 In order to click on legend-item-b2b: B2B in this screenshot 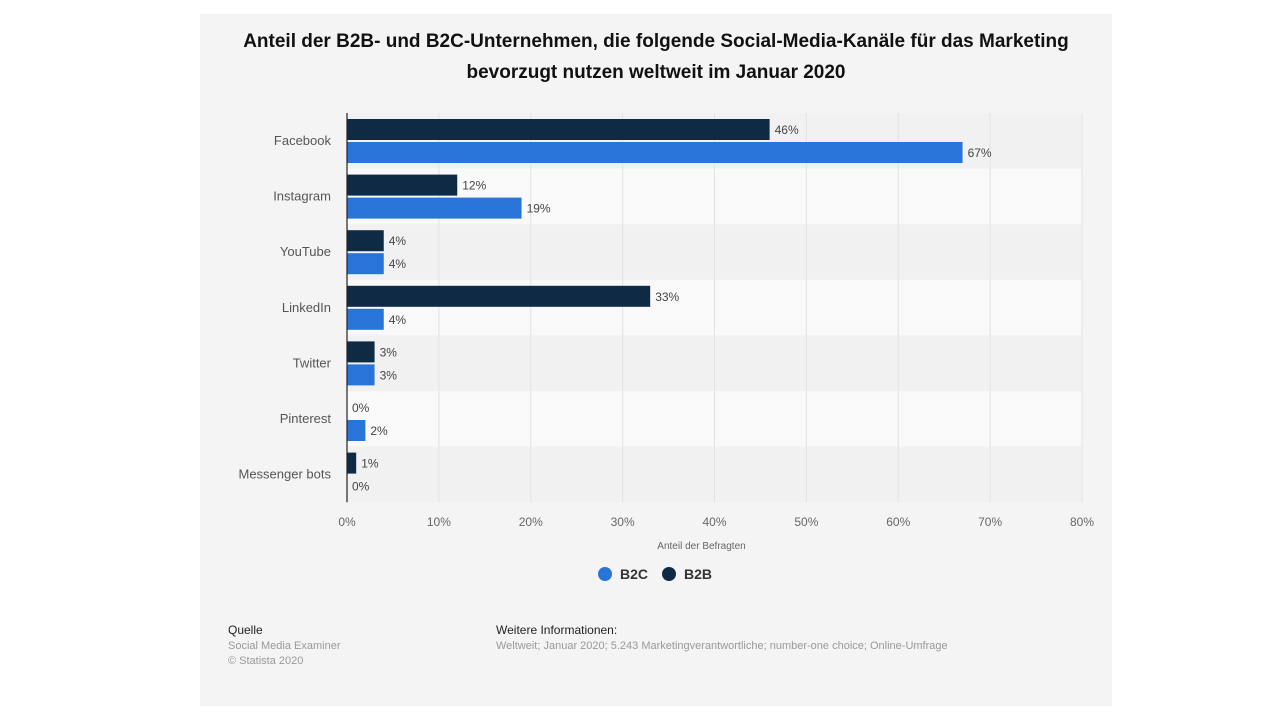, I will do `click(687, 574)`.